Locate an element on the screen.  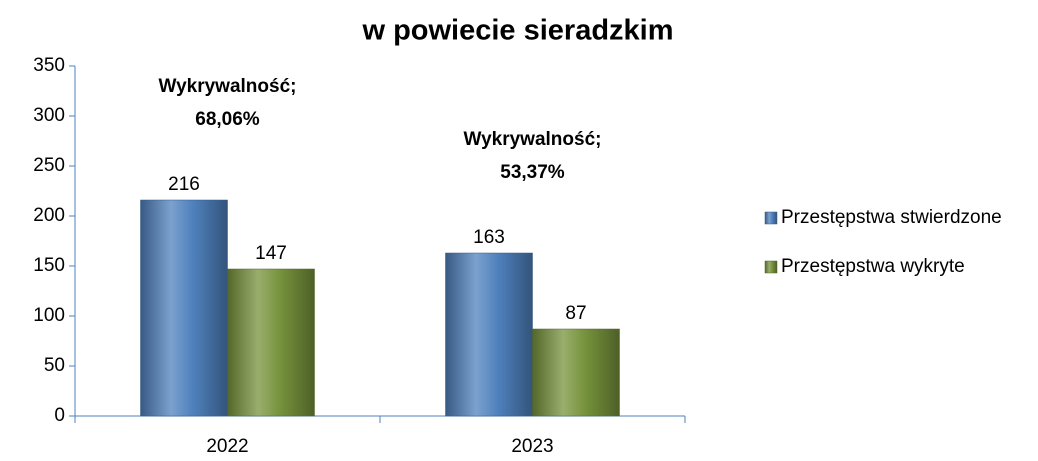
y-tick-label: 200 is located at coordinates (49, 215).